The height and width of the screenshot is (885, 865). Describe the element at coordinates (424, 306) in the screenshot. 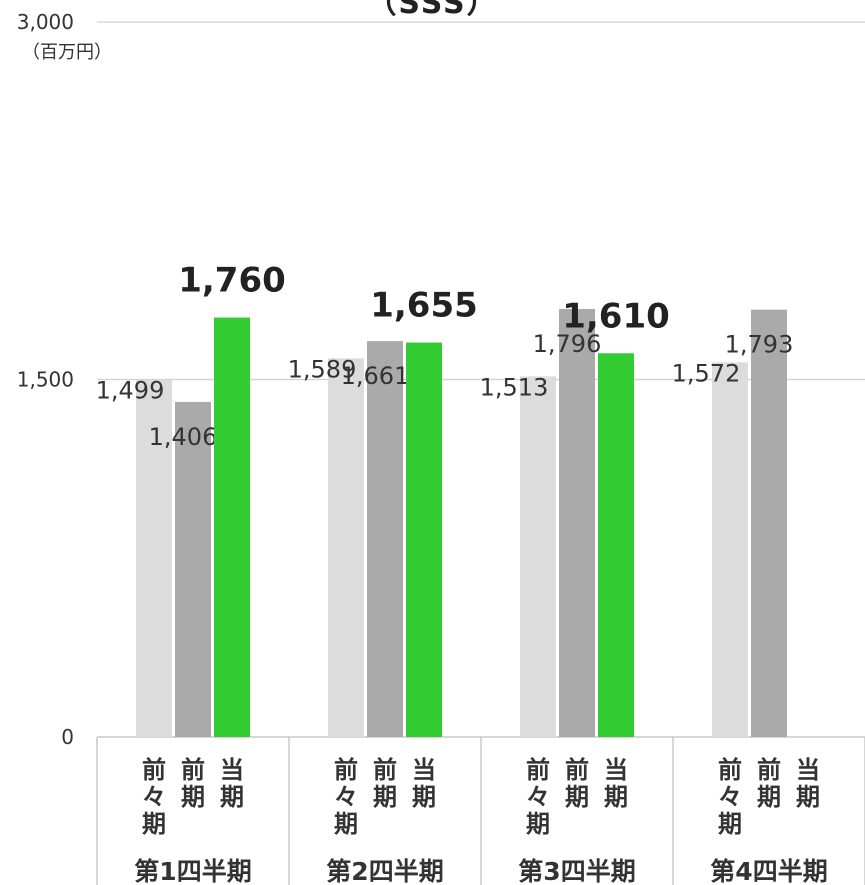

I see `data-label: 1,655` at that location.